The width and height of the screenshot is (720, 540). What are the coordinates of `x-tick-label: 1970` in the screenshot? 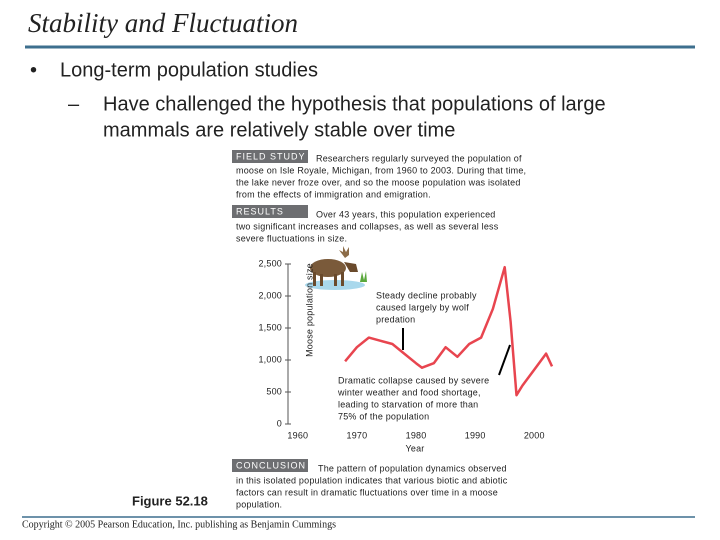 It's located at (357, 435).